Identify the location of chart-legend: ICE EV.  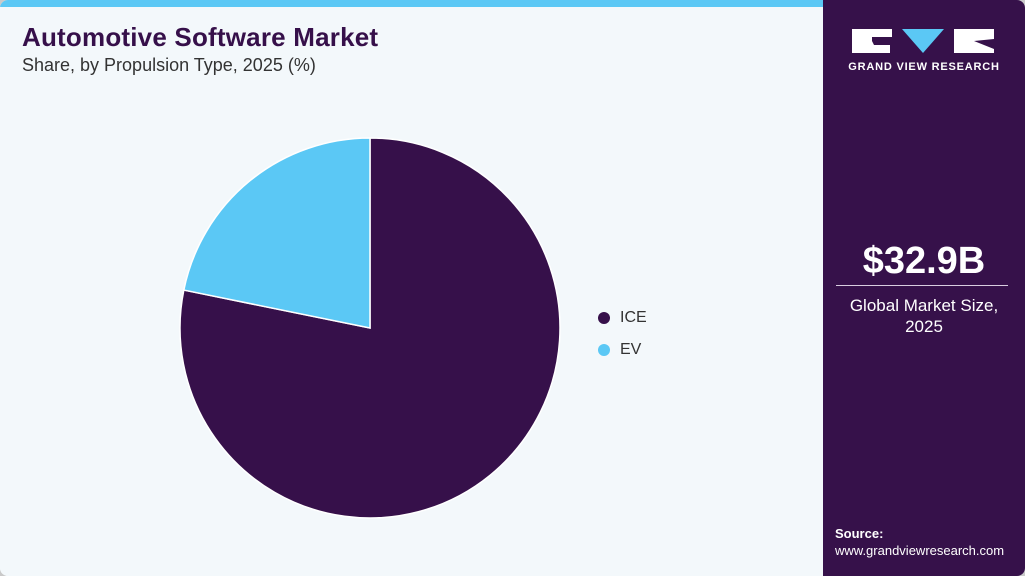
(622, 334).